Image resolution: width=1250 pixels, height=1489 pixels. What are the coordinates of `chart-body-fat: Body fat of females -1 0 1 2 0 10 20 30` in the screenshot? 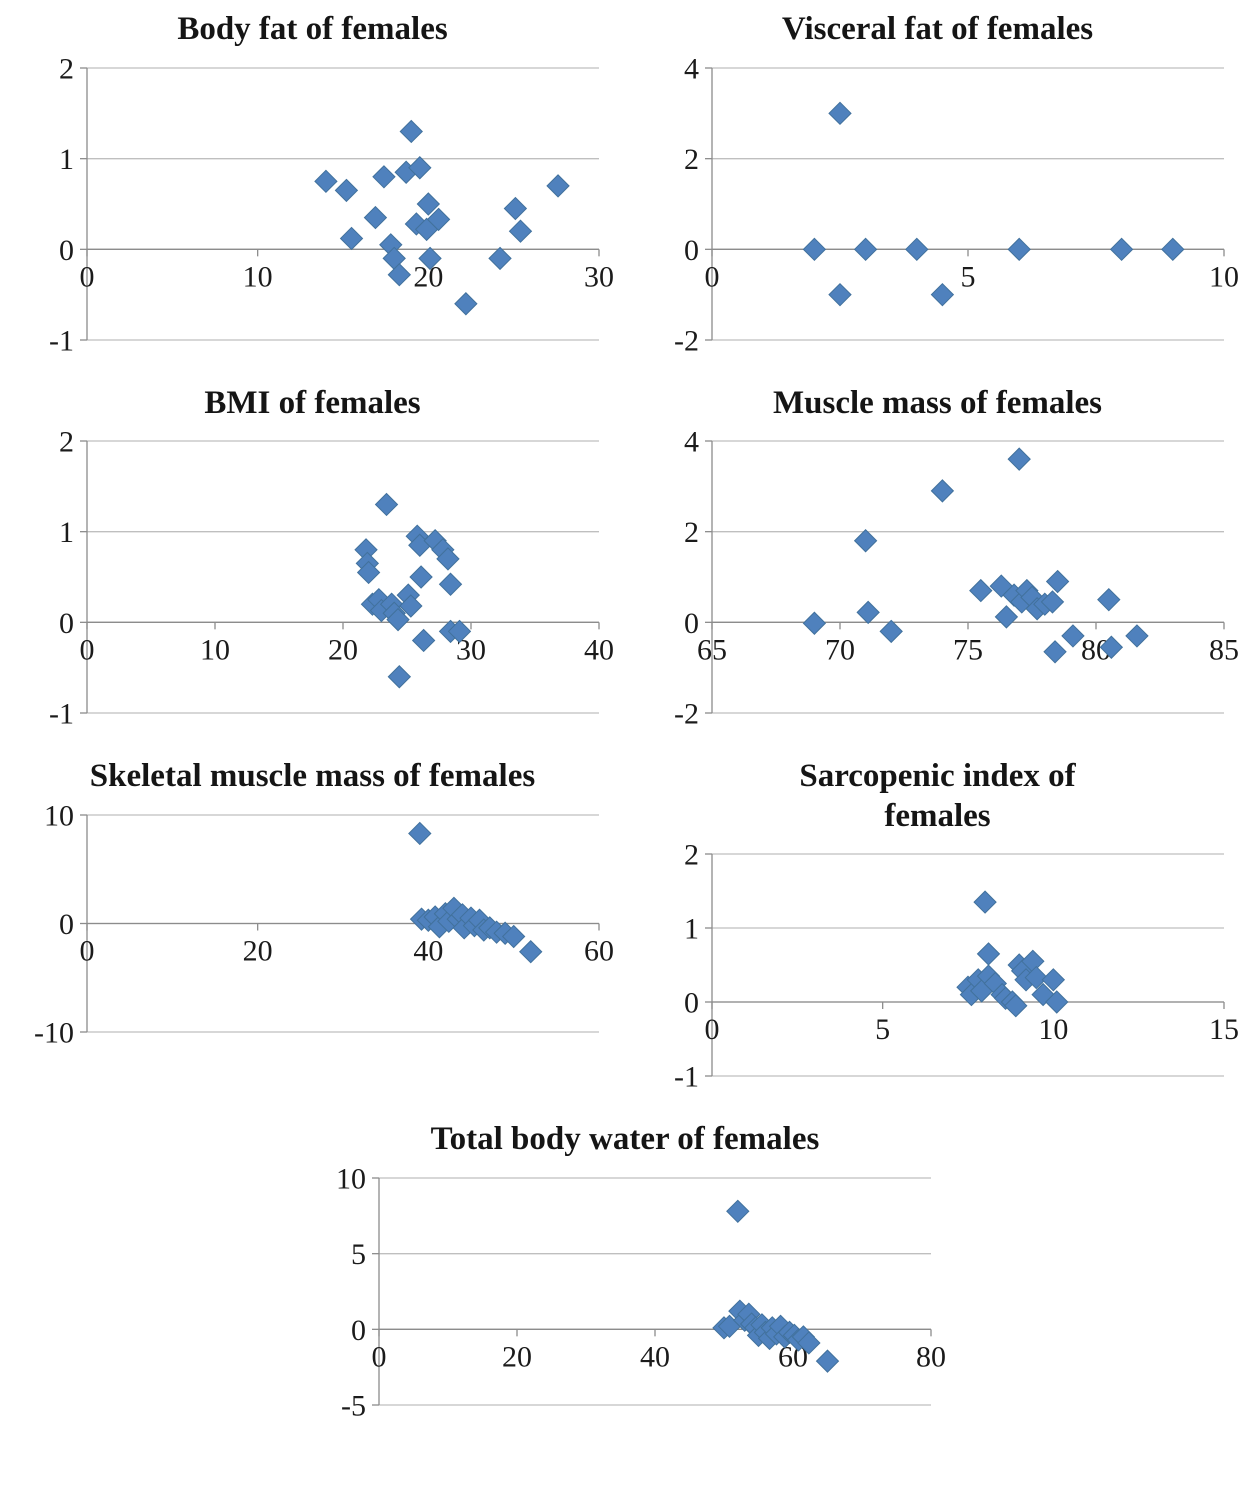 It's located at (312, 180).